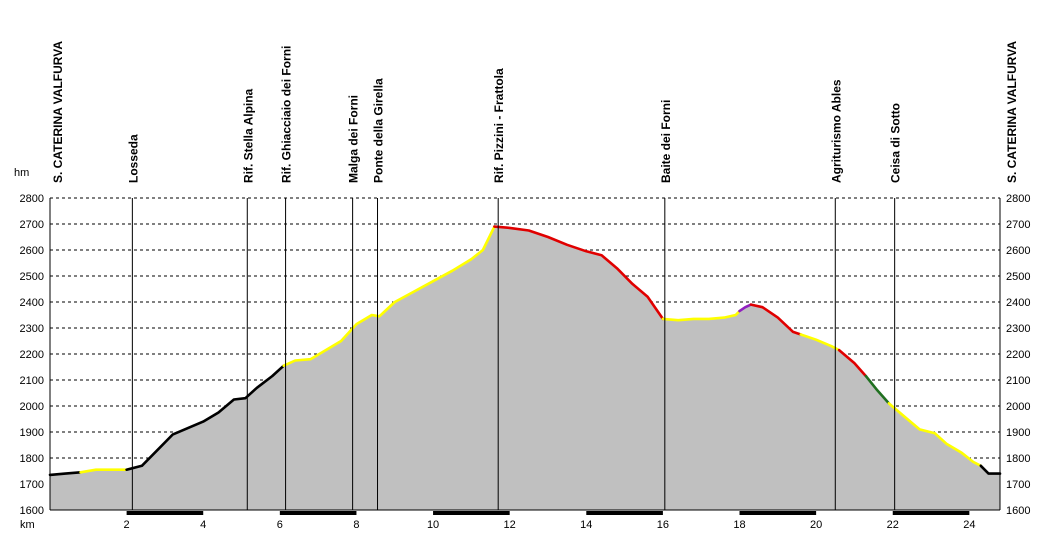  I want to click on waypoint-label: Ceisa di Sotto, so click(896, 143).